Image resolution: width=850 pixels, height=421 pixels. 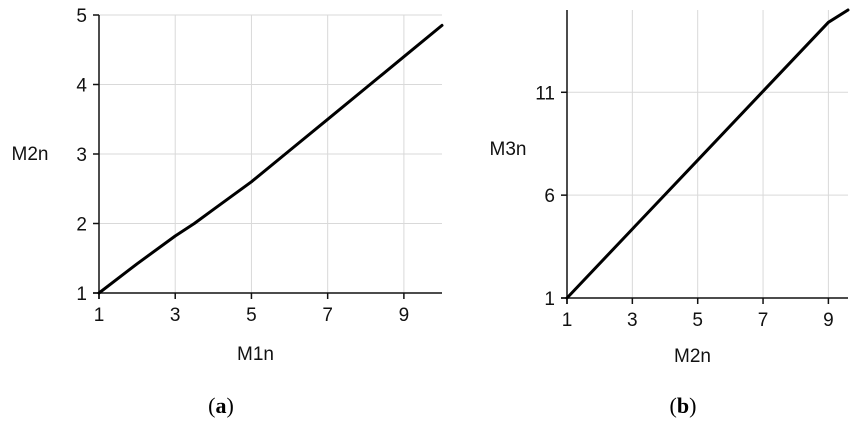 What do you see at coordinates (255, 354) in the screenshot?
I see `x-axis-title: M1n` at bounding box center [255, 354].